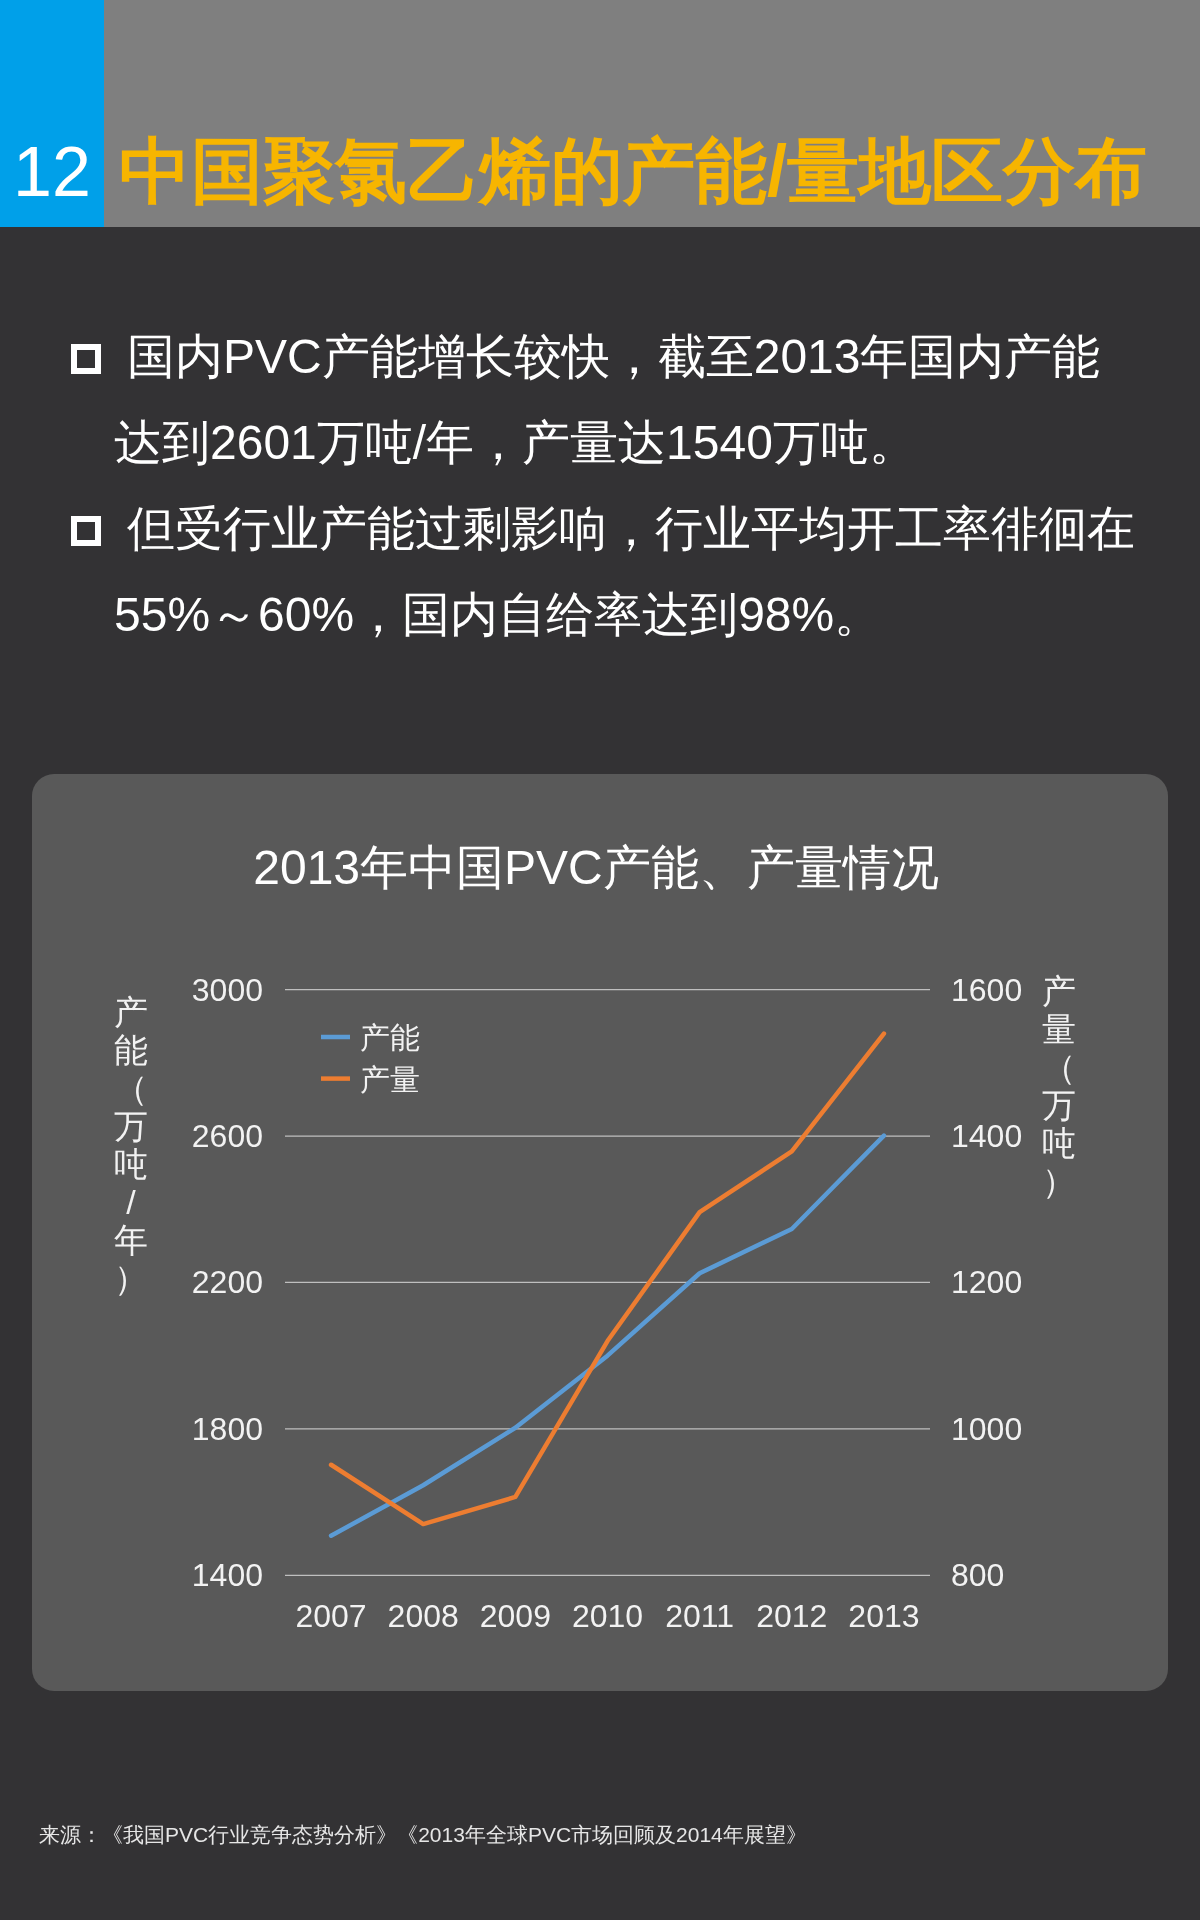  What do you see at coordinates (596, 867) in the screenshot?
I see `chart-title: 2013年中国PVC产能、产量情况` at bounding box center [596, 867].